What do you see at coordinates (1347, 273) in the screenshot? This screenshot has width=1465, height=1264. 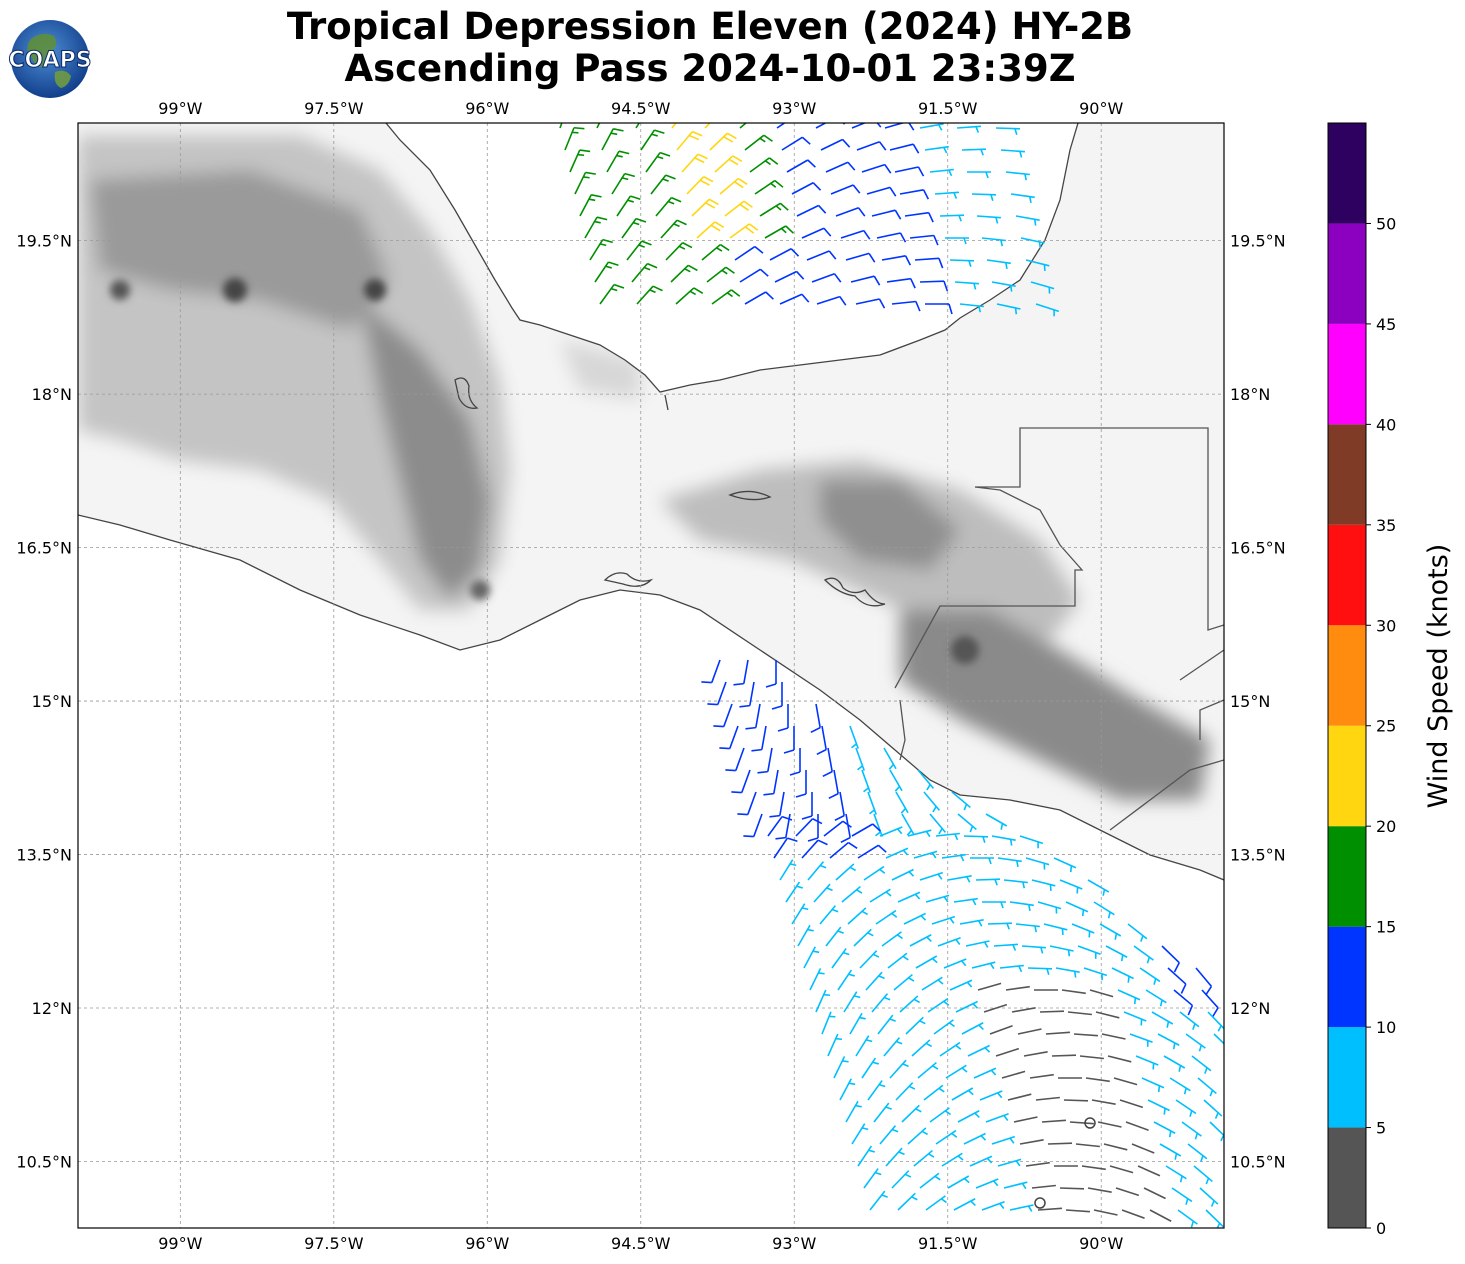 I see `colorbar-bin` at bounding box center [1347, 273].